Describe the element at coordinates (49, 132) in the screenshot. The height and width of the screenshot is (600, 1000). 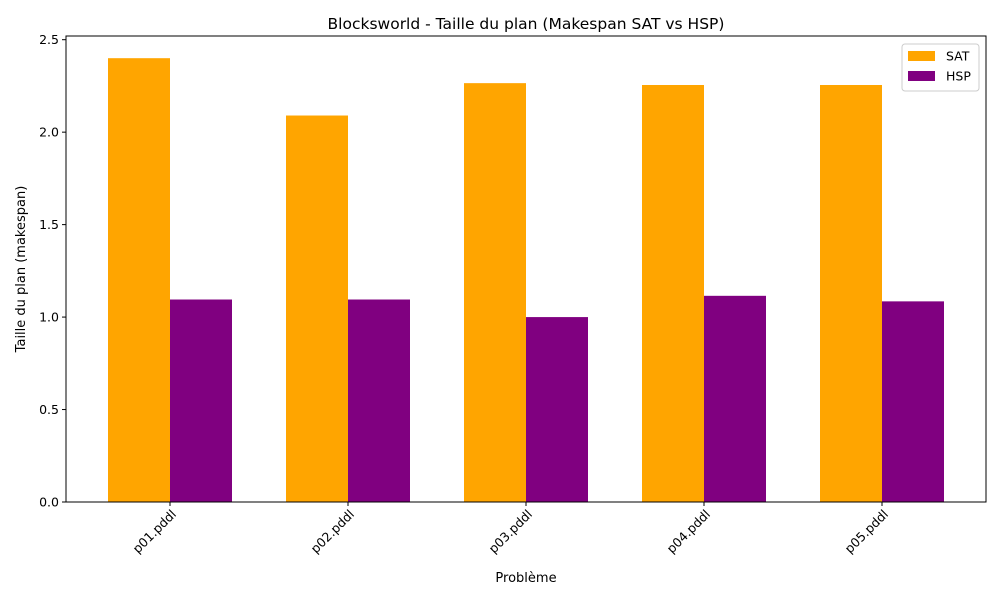
I see `y-tick-label: 2.0` at that location.